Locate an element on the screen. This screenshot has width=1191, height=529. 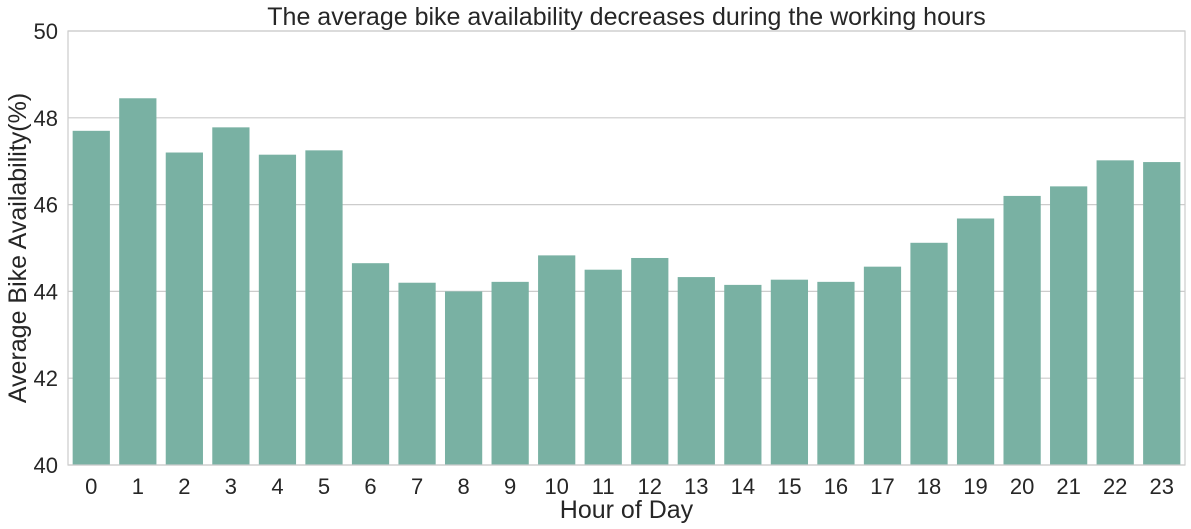
x-tick-label: 1 is located at coordinates (138, 486).